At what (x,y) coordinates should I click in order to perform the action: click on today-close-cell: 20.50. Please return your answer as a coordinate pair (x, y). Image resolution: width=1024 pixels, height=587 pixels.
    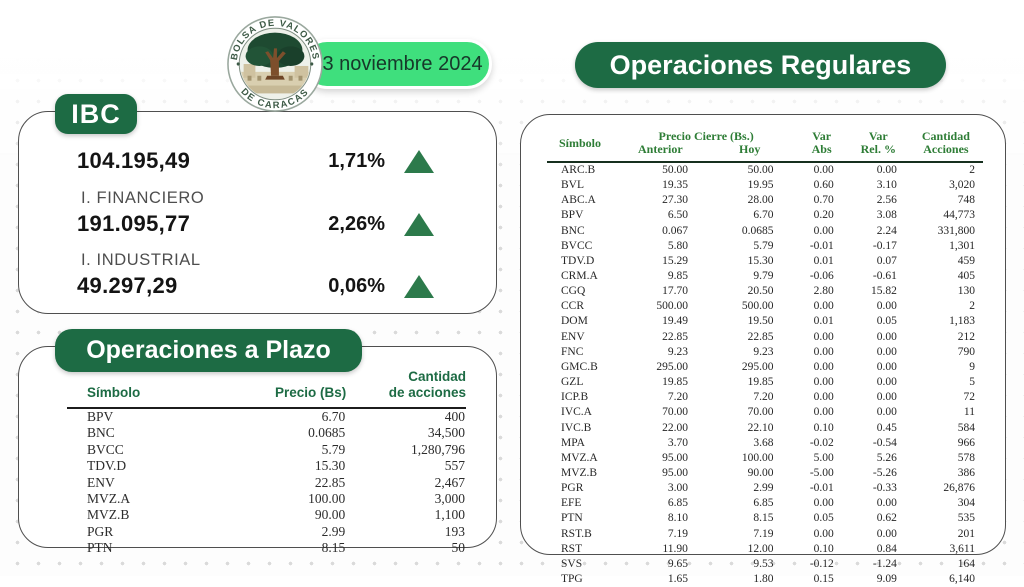
    Looking at the image, I should click on (760, 291).